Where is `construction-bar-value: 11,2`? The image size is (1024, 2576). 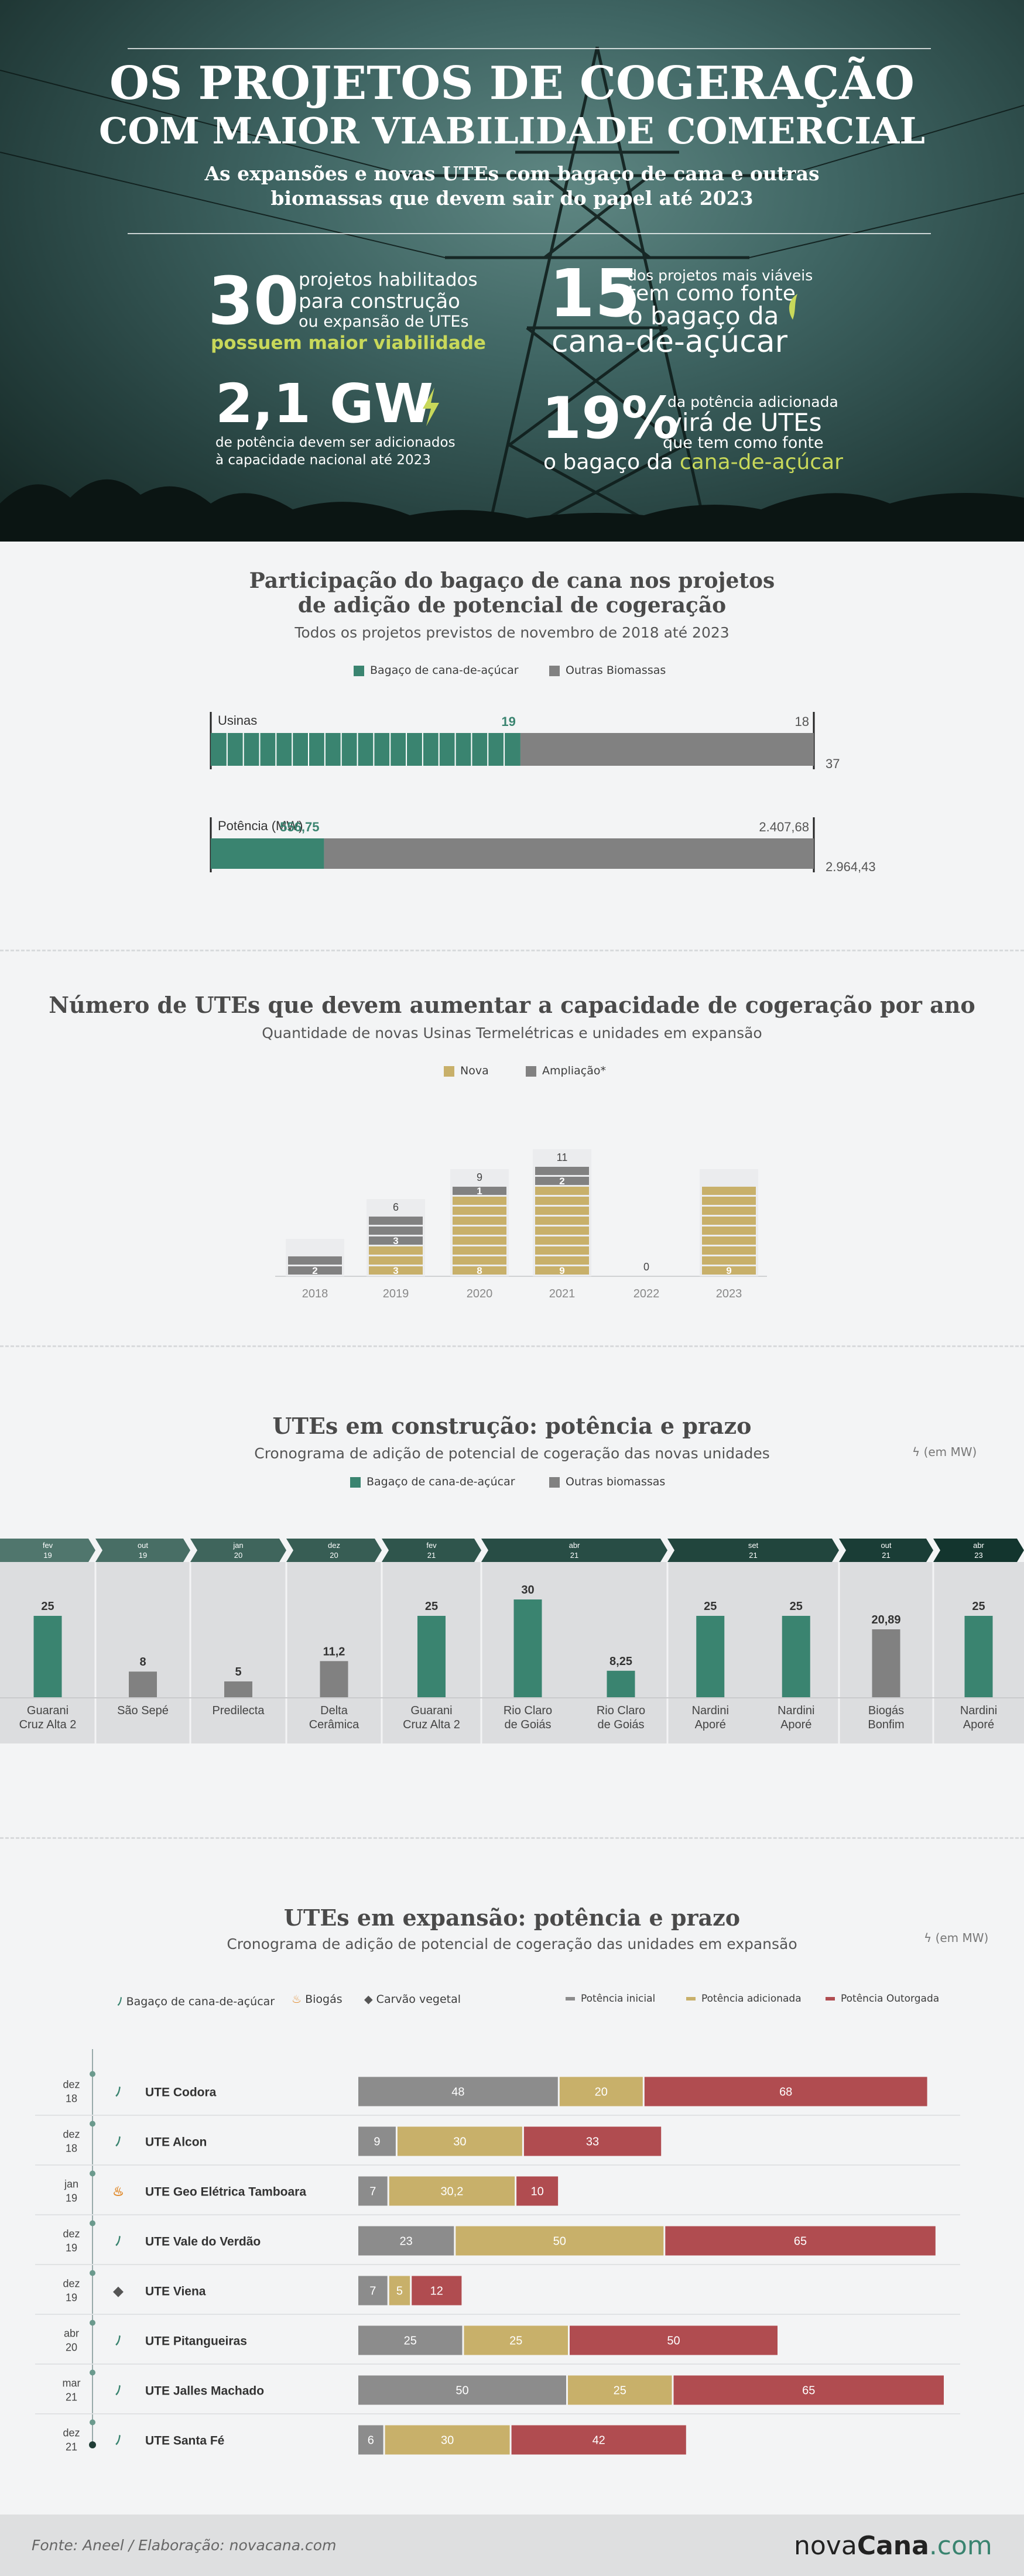
construction-bar-value: 11,2 is located at coordinates (334, 1651).